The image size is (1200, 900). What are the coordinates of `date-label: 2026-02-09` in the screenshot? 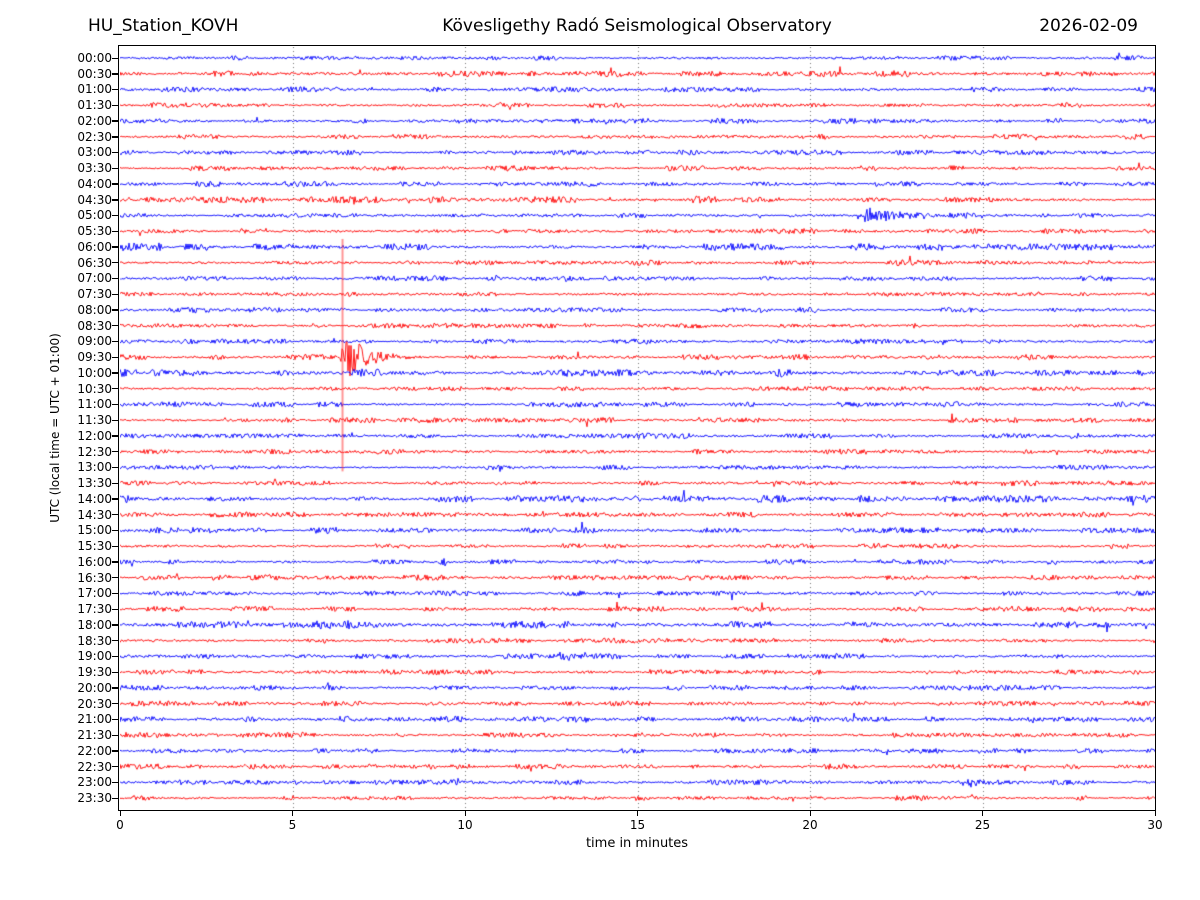 It's located at (1088, 26).